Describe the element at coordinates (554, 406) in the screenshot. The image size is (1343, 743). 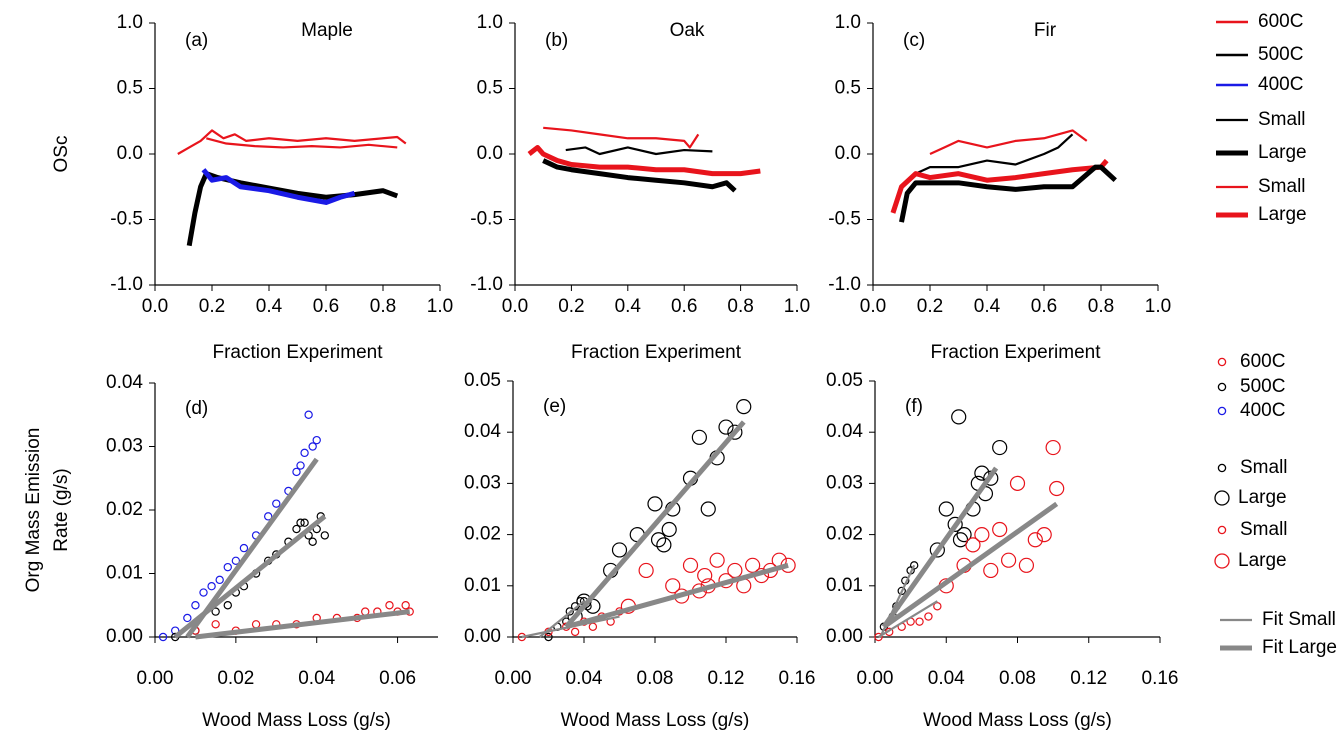
I see `panel-label: (e)` at that location.